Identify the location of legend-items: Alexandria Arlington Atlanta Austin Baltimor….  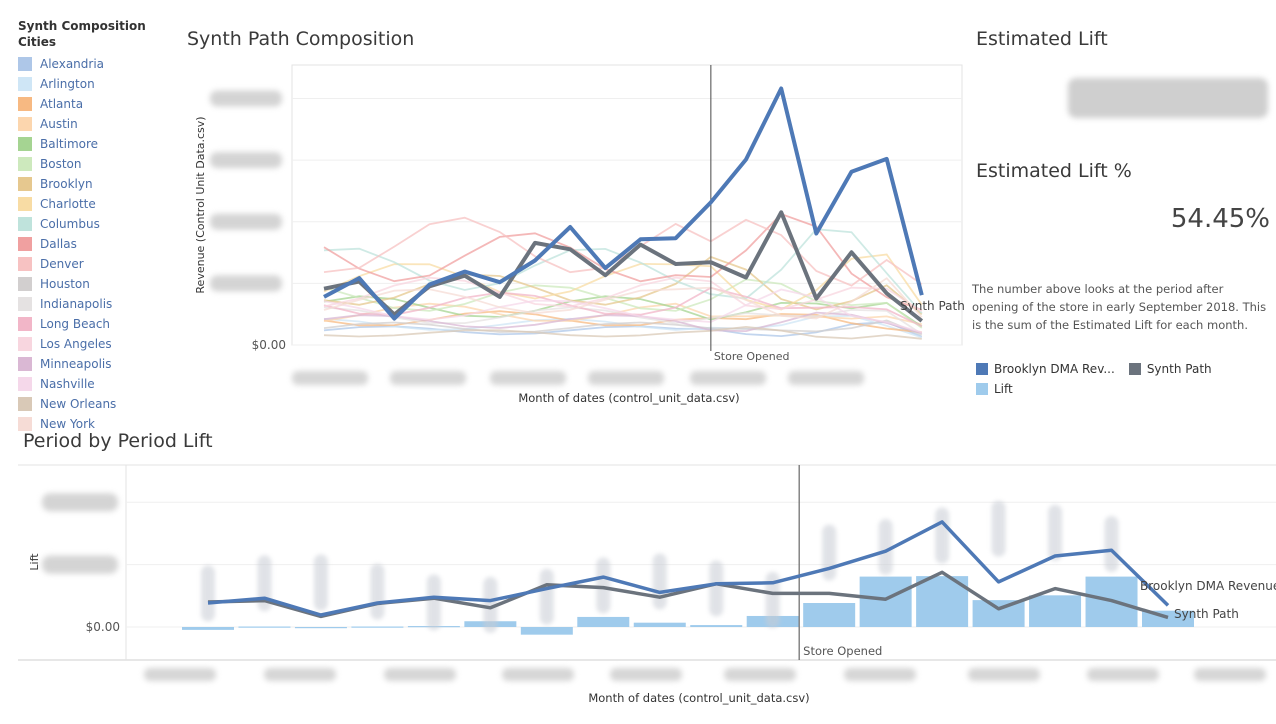
(98, 244).